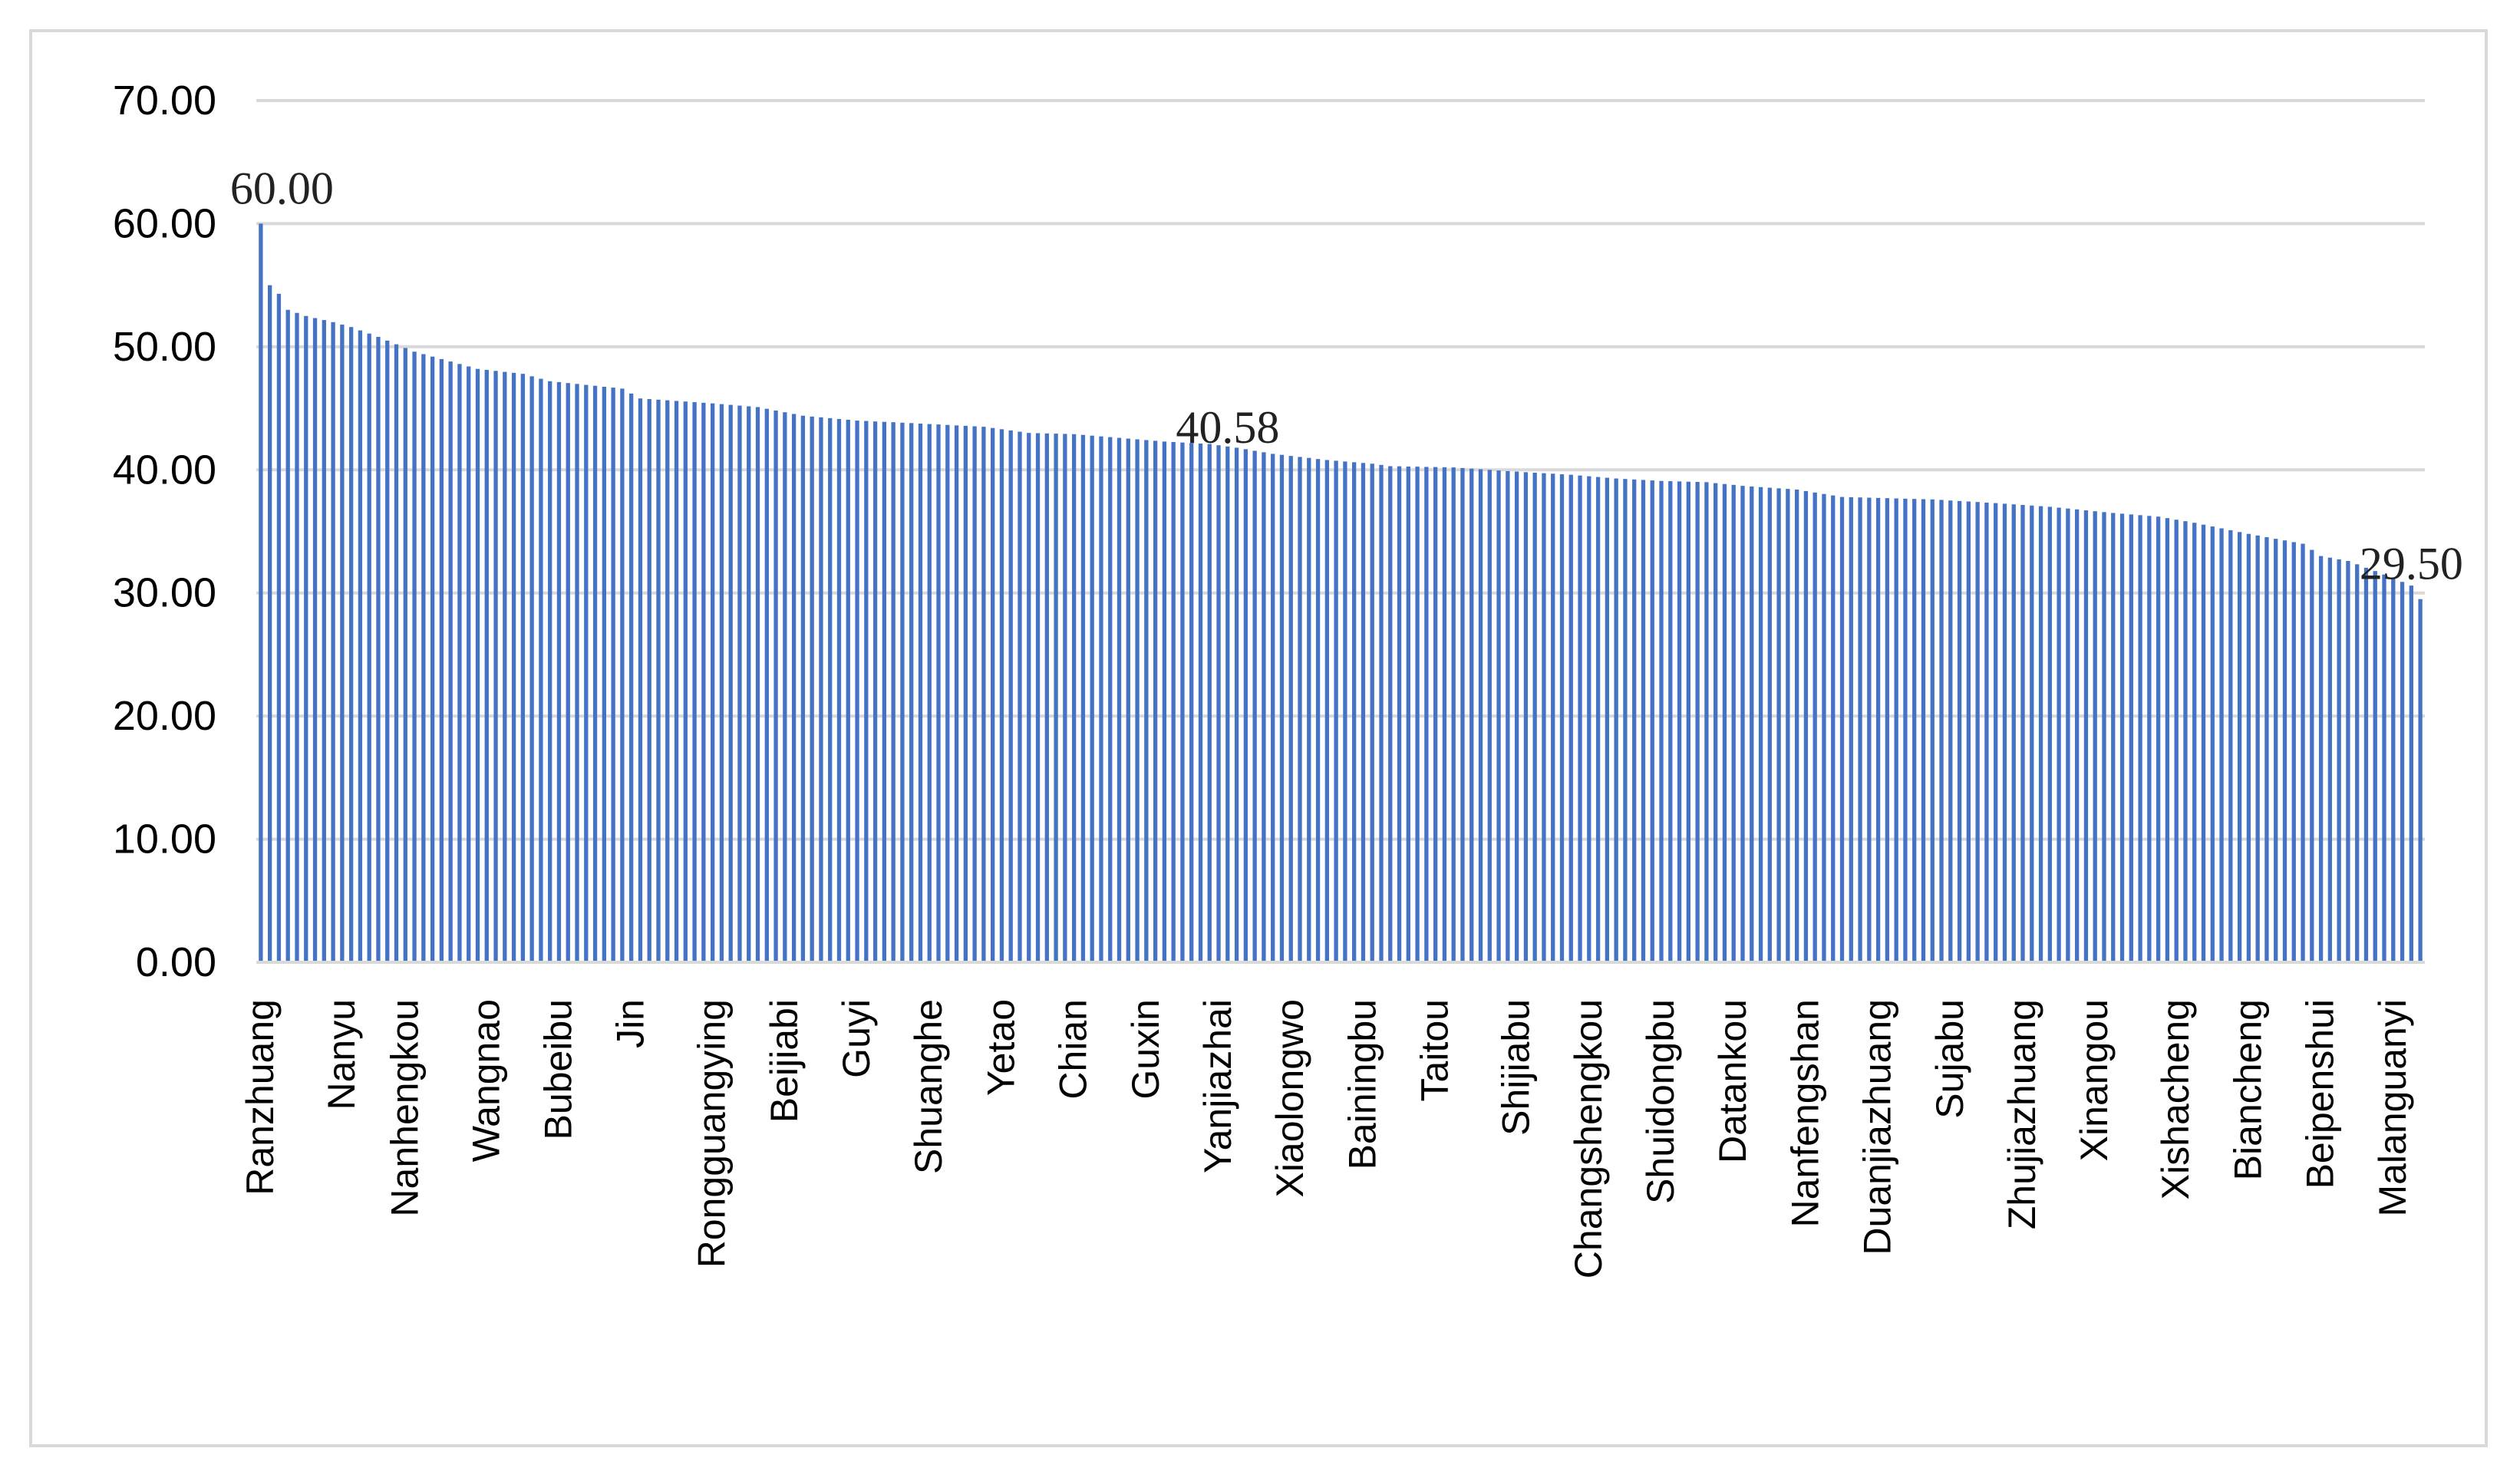 The height and width of the screenshot is (1468, 2520). Describe the element at coordinates (1434, 1050) in the screenshot. I see `x-category-label: Taitou` at that location.